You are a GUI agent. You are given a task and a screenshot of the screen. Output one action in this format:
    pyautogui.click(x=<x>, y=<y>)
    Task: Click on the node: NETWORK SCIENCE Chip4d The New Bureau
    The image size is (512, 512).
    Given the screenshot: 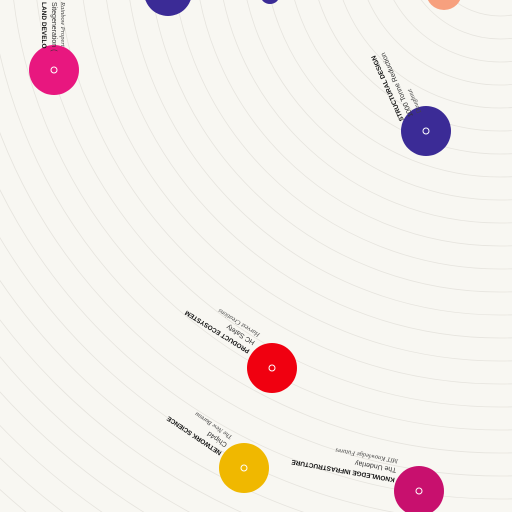 What is the action you would take?
    pyautogui.click(x=217, y=445)
    